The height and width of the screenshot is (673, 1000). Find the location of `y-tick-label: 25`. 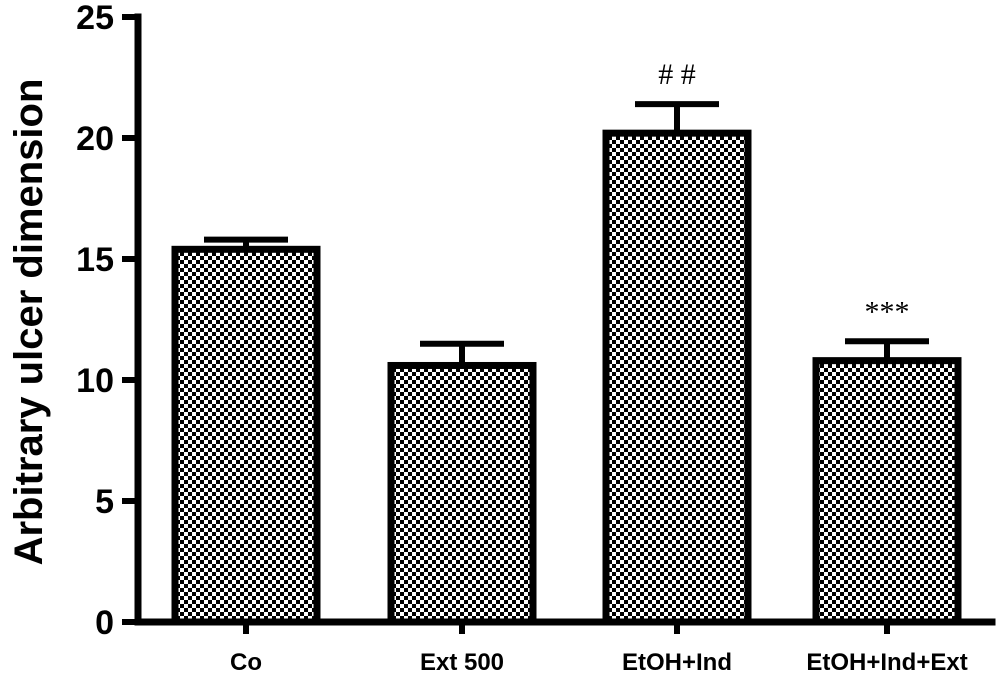

y-tick-label: 25 is located at coordinates (95, 18).